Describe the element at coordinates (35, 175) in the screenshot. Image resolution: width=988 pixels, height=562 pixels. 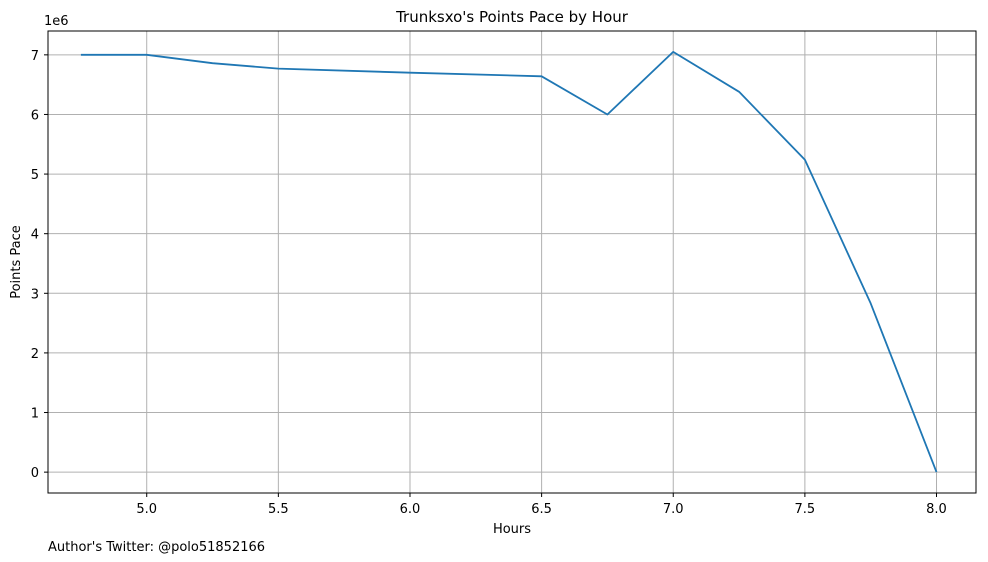
I see `y-tick-label: 5` at that location.